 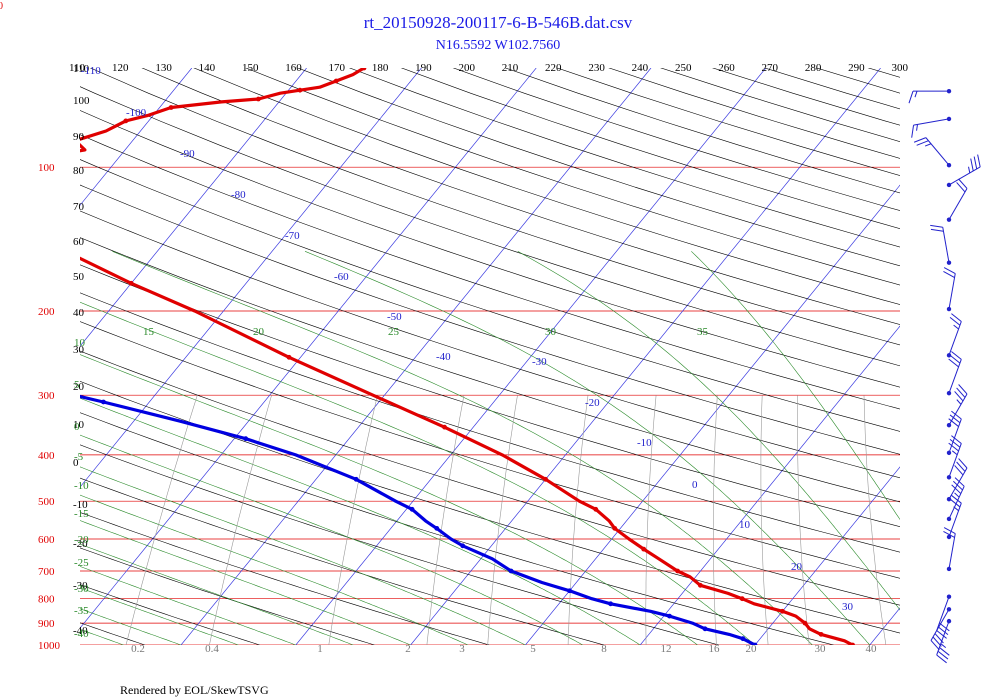 I want to click on pressure-tick-label: 400, so click(x=46, y=456).